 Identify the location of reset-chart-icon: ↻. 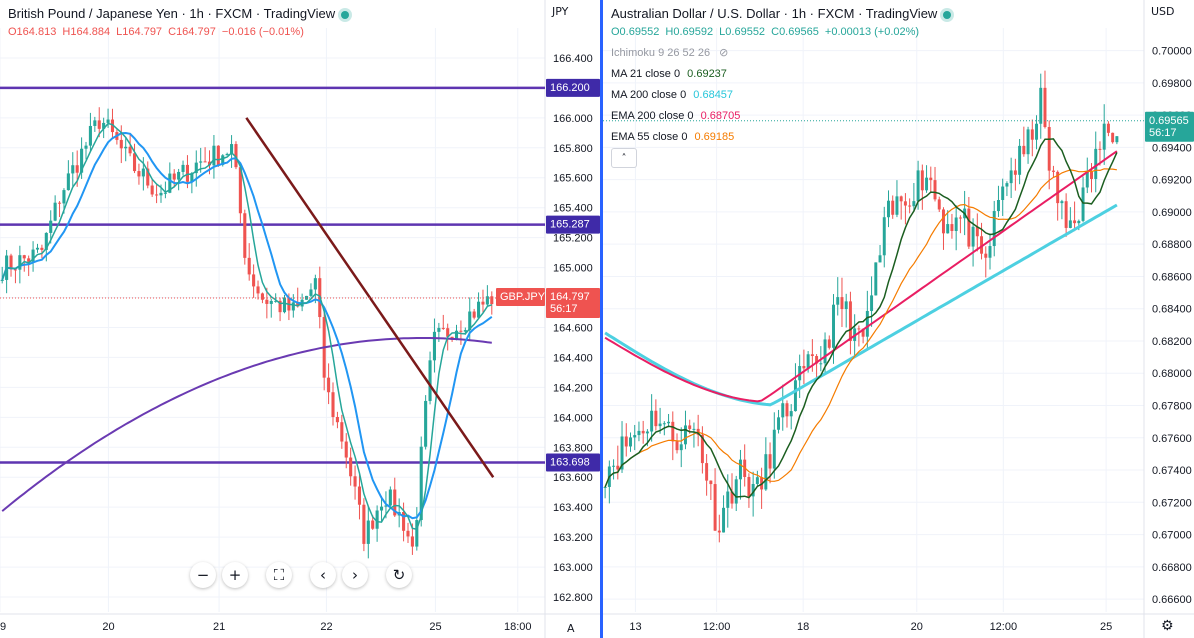
(399, 575).